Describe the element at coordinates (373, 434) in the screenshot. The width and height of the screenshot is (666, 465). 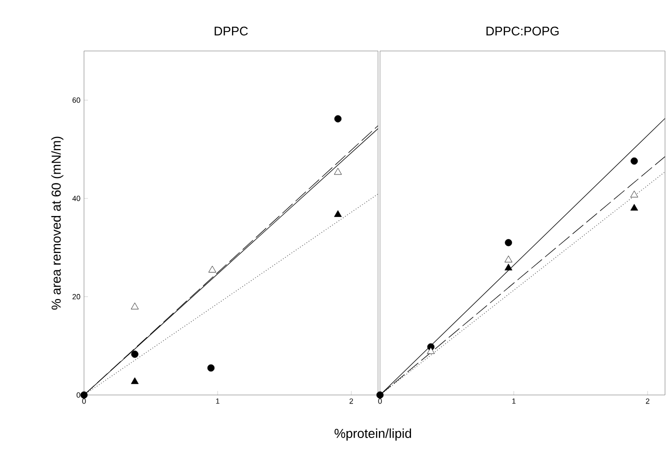
I see `x-axis-title: %protein/lipid` at that location.